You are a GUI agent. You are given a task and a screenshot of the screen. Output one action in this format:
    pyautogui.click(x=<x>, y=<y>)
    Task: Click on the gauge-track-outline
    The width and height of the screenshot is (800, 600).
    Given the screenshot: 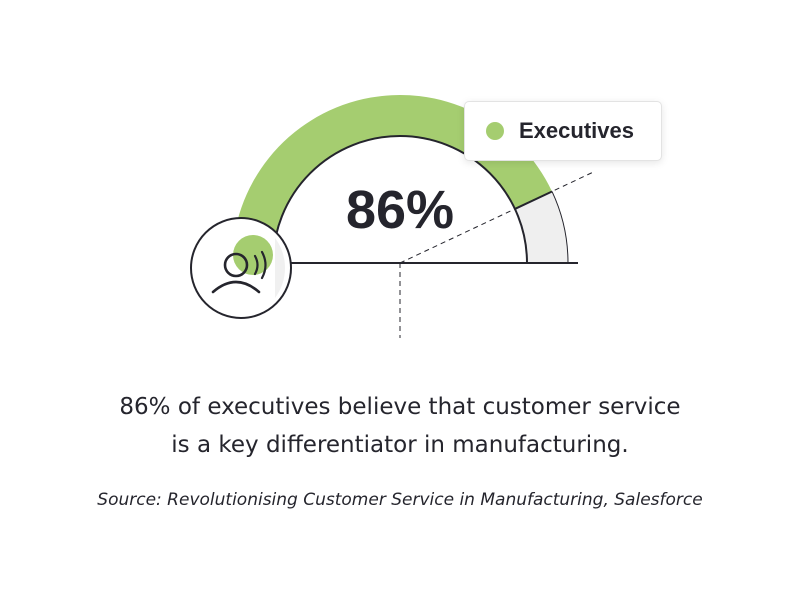 What is the action you would take?
    pyautogui.click(x=560, y=227)
    